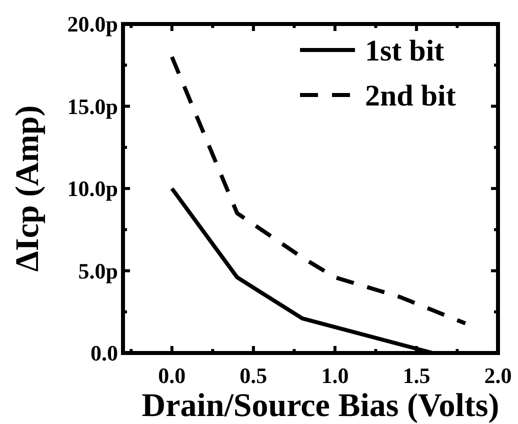  What do you see at coordinates (321, 406) in the screenshot?
I see `x-axis-title: Drain/Source Bias (Volts)` at bounding box center [321, 406].